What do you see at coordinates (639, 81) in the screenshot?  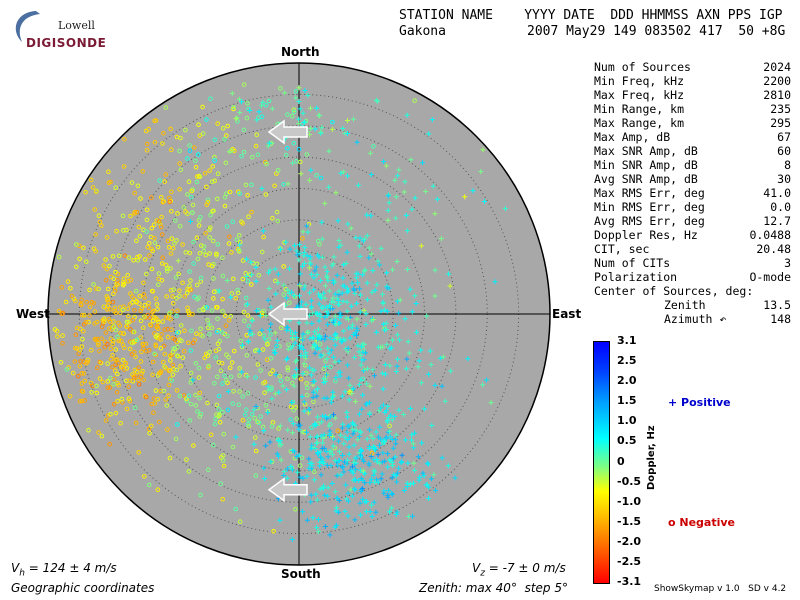 I see `stat-label: Min Freq, kHz` at bounding box center [639, 81].